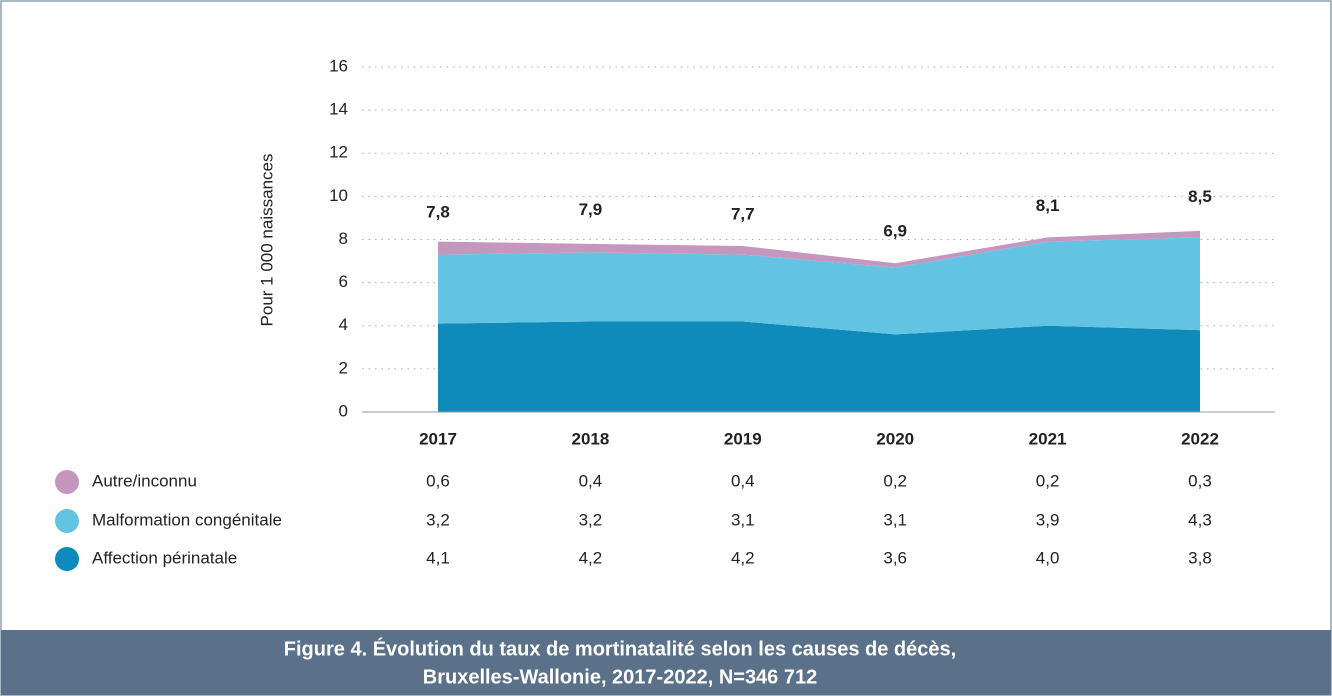 This screenshot has width=1332, height=696. I want to click on y-tick-label: 2, so click(343, 367).